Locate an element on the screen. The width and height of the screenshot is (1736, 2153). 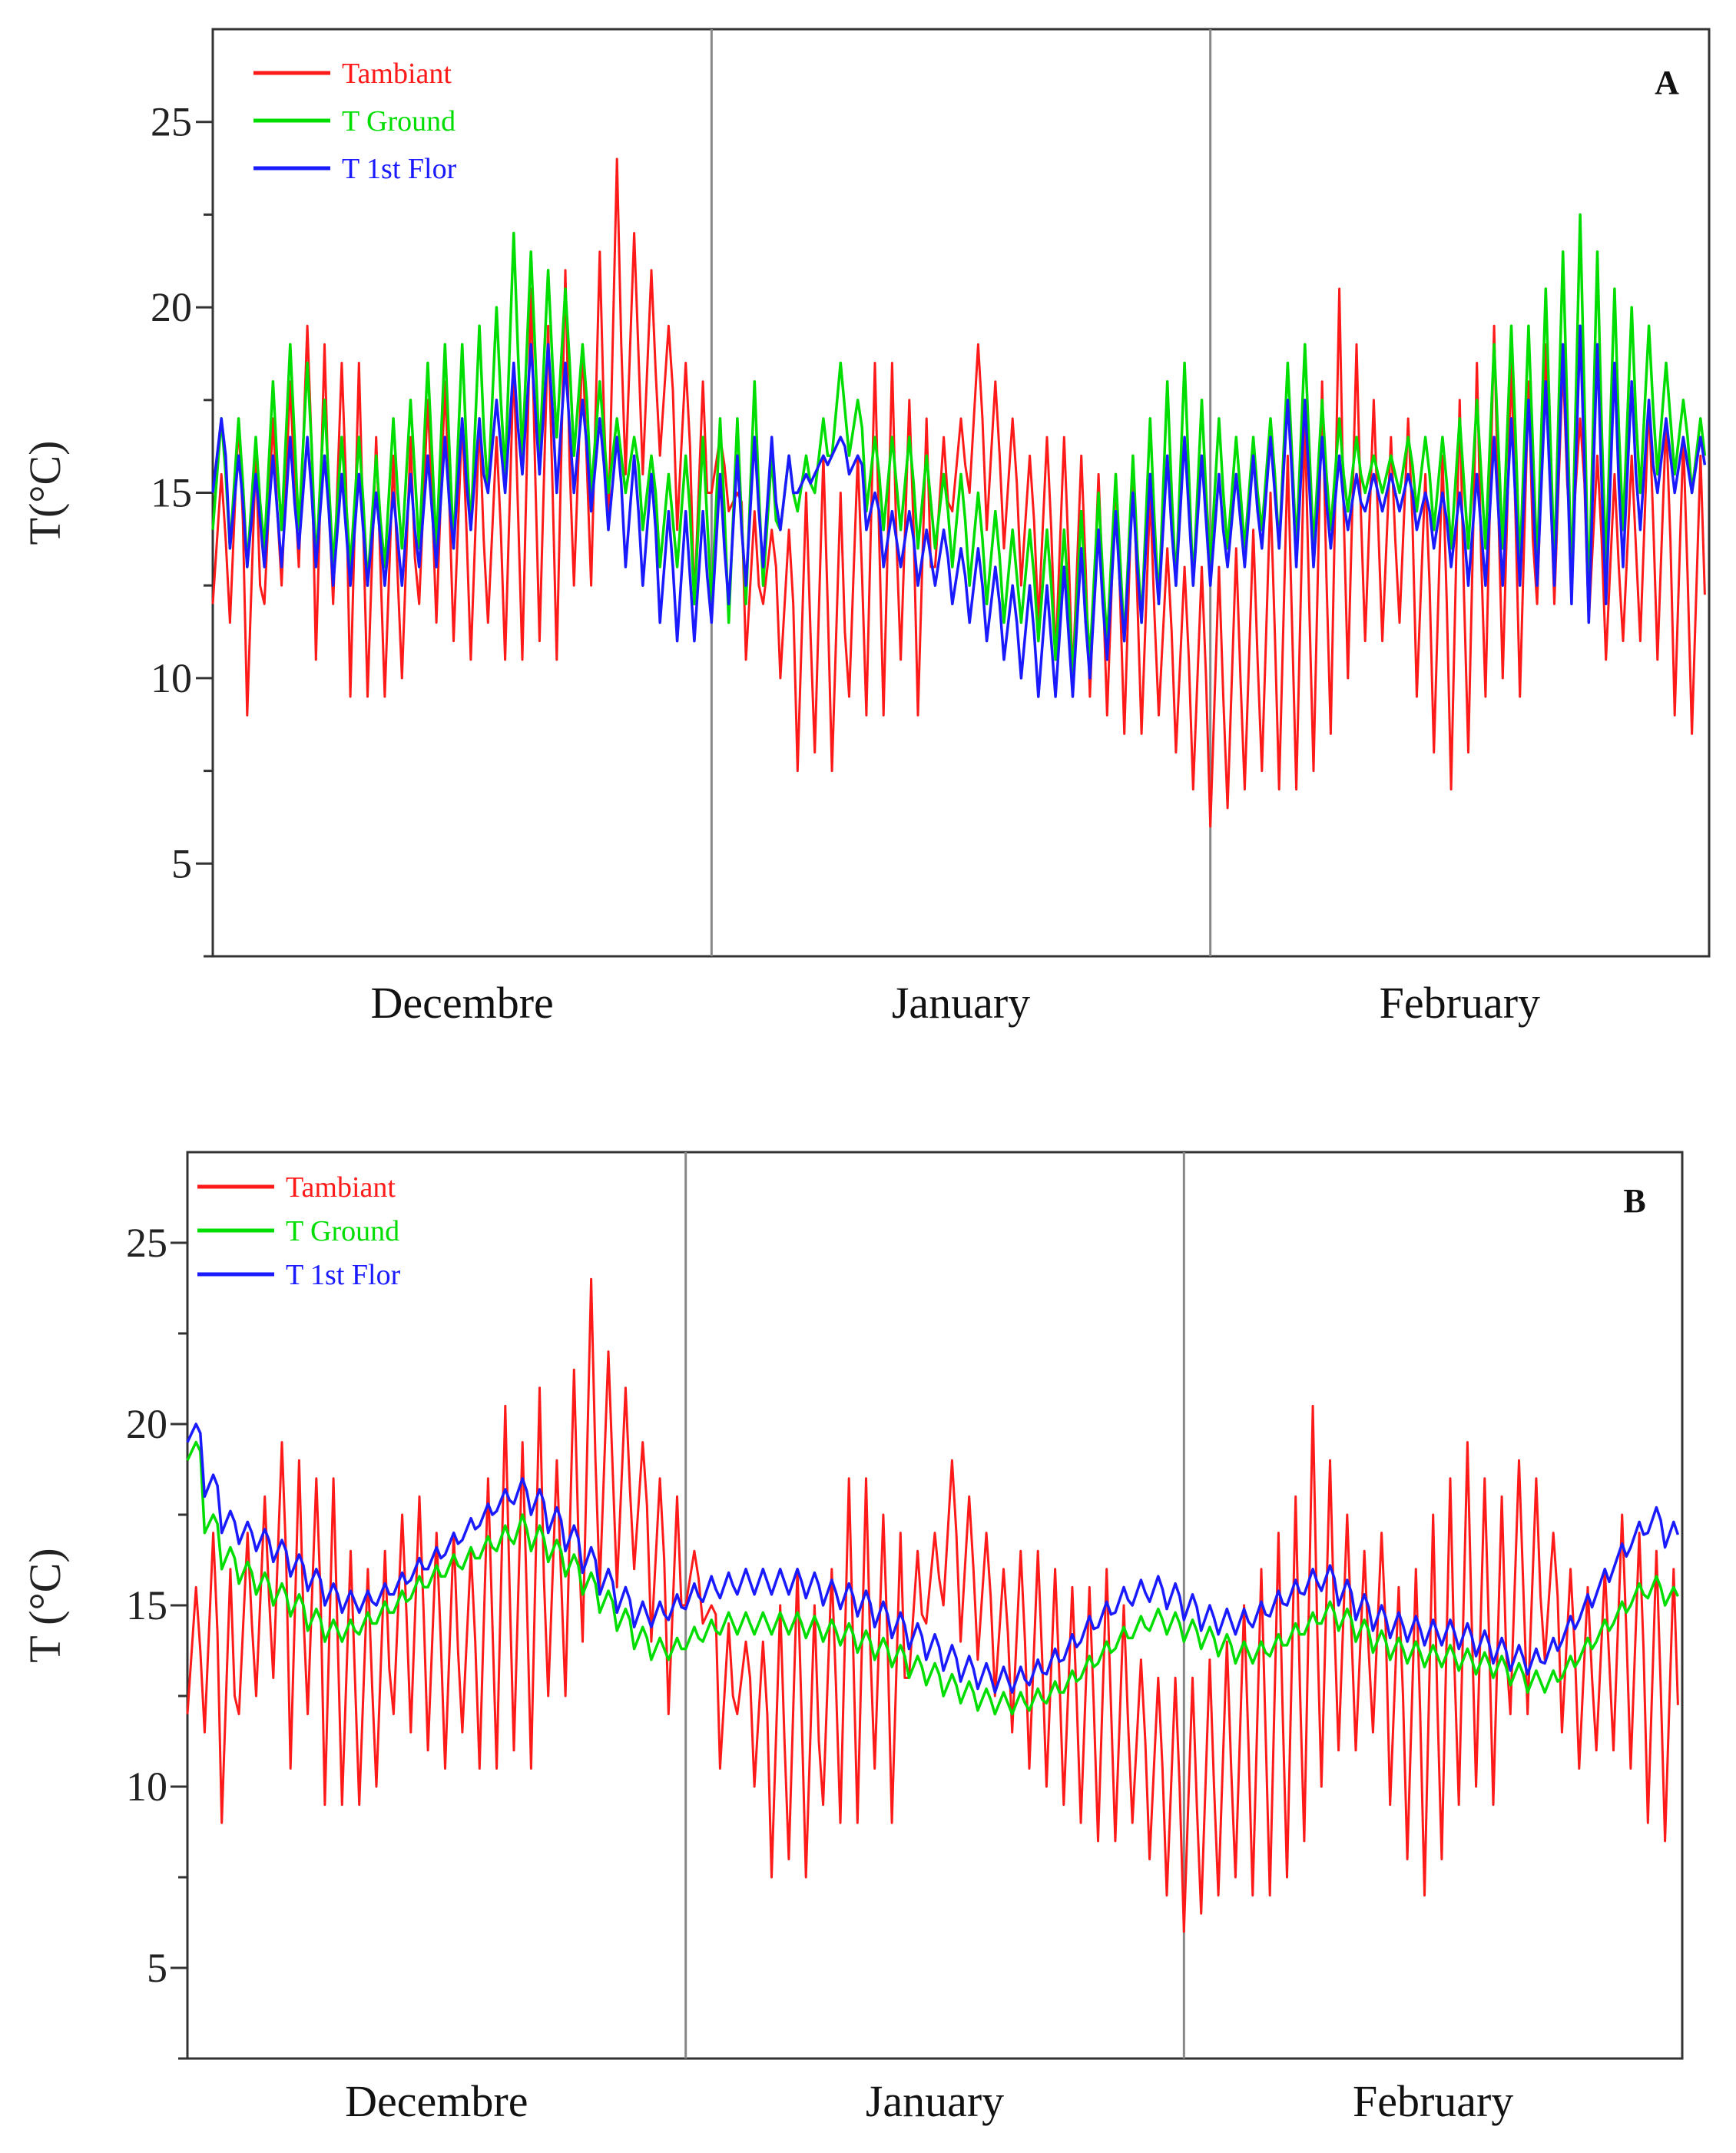
series-line-t-ground is located at coordinates (933, 1578).